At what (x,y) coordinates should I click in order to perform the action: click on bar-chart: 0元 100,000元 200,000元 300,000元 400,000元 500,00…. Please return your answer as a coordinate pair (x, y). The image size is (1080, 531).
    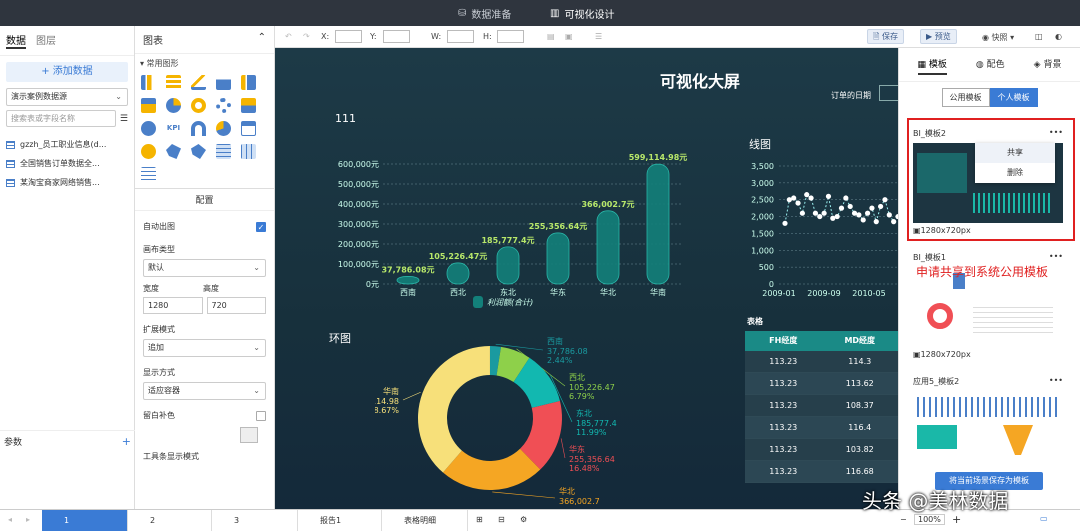
    Looking at the image, I should click on (505, 223).